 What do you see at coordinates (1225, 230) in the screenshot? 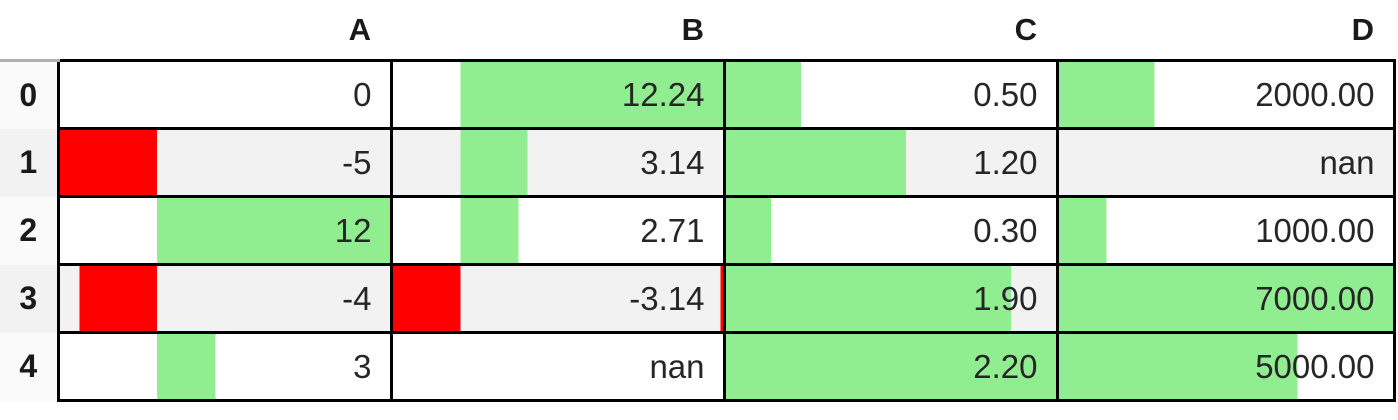
I see `data-cell: 1000.00` at bounding box center [1225, 230].